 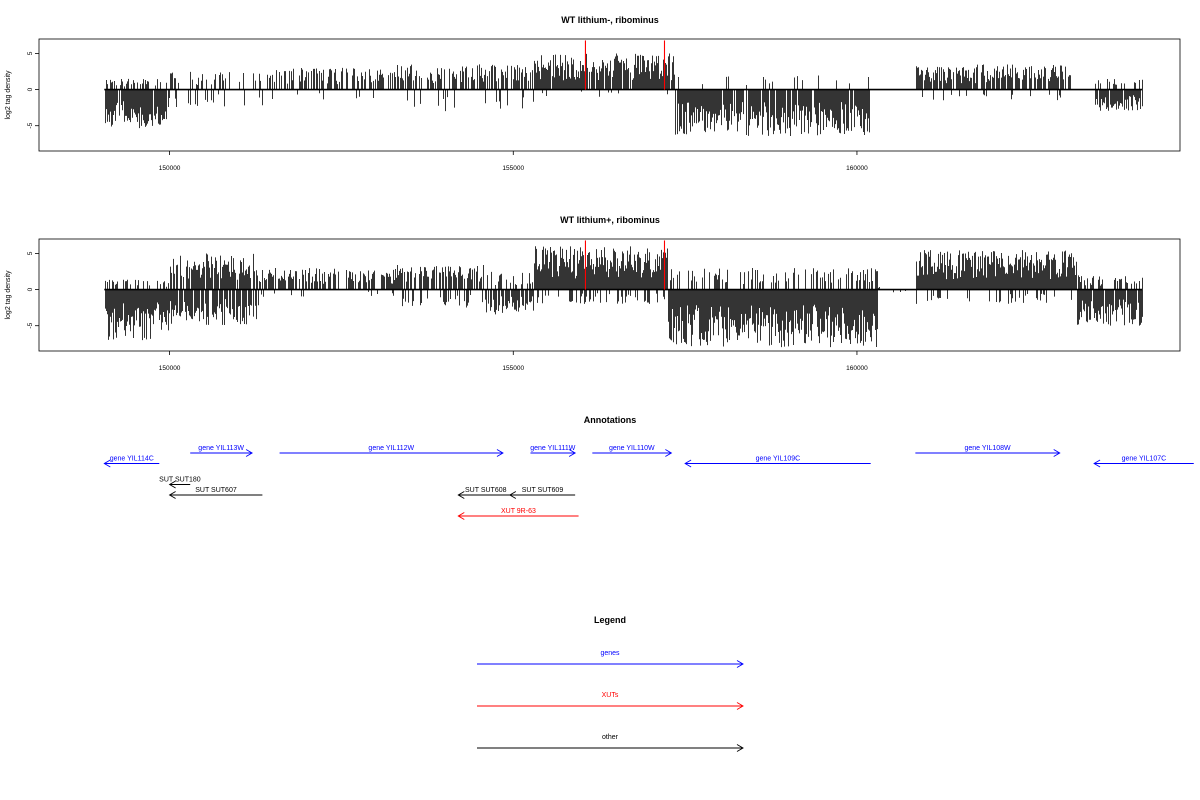 What do you see at coordinates (610, 220) in the screenshot?
I see `panel-title: WT lithium+, ribominus` at bounding box center [610, 220].